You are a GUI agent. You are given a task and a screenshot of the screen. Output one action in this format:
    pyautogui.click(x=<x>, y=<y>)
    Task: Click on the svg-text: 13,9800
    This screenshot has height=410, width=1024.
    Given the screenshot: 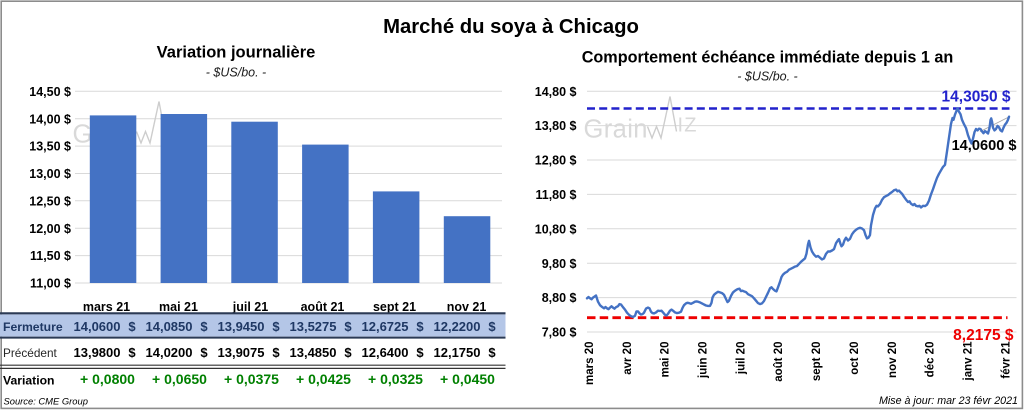 What is the action you would take?
    pyautogui.click(x=97, y=352)
    